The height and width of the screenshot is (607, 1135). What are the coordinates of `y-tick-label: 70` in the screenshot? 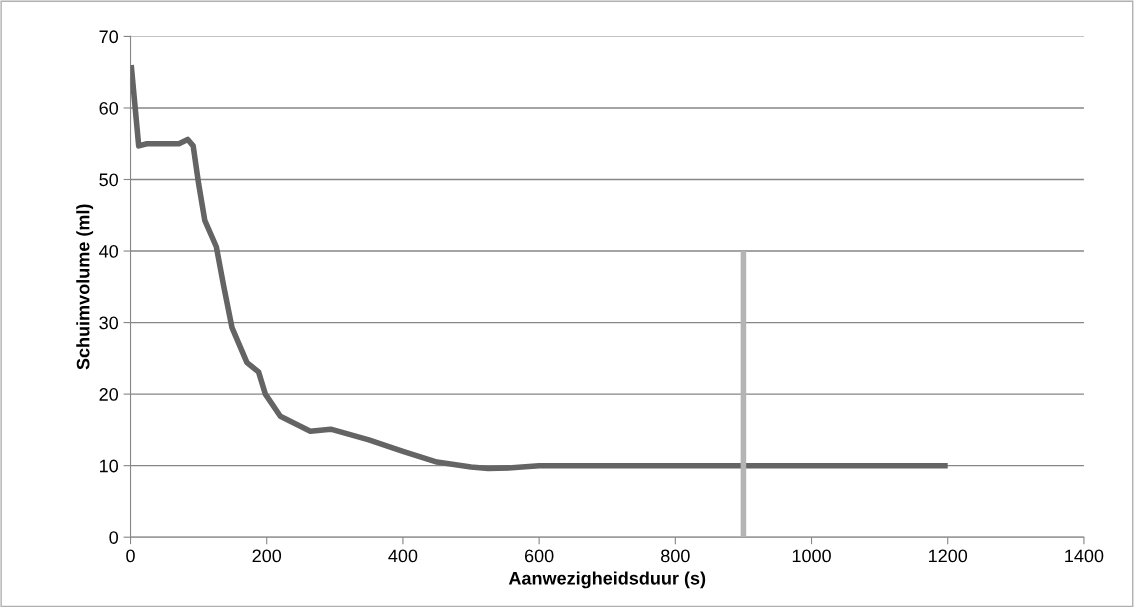 It's located at (109, 37).